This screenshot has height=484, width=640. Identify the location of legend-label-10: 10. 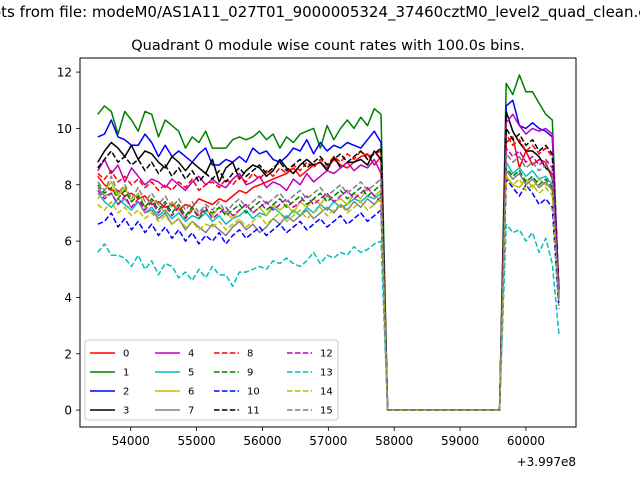
(253, 392).